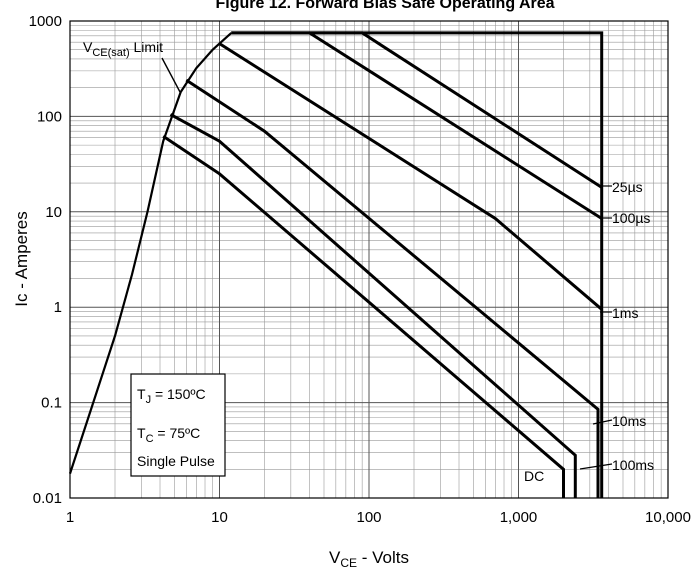  What do you see at coordinates (58, 307) in the screenshot?
I see `y-tick-label: 1` at bounding box center [58, 307].